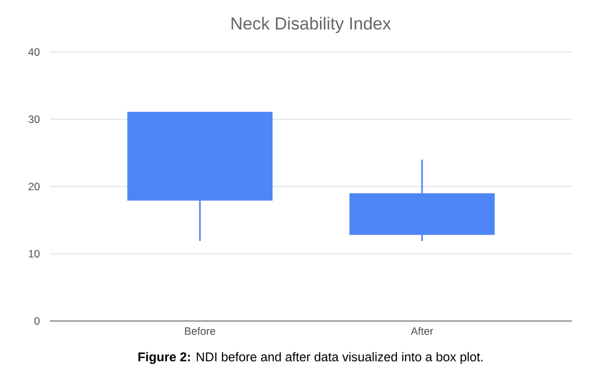 This screenshot has height=382, width=599. Describe the element at coordinates (34, 186) in the screenshot. I see `y-tick-label: 20` at that location.